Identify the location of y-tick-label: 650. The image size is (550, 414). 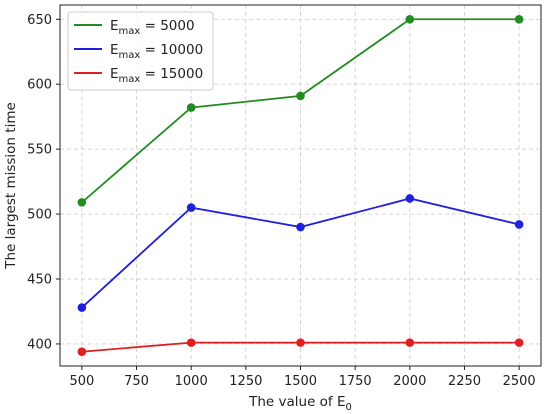
(39, 20).